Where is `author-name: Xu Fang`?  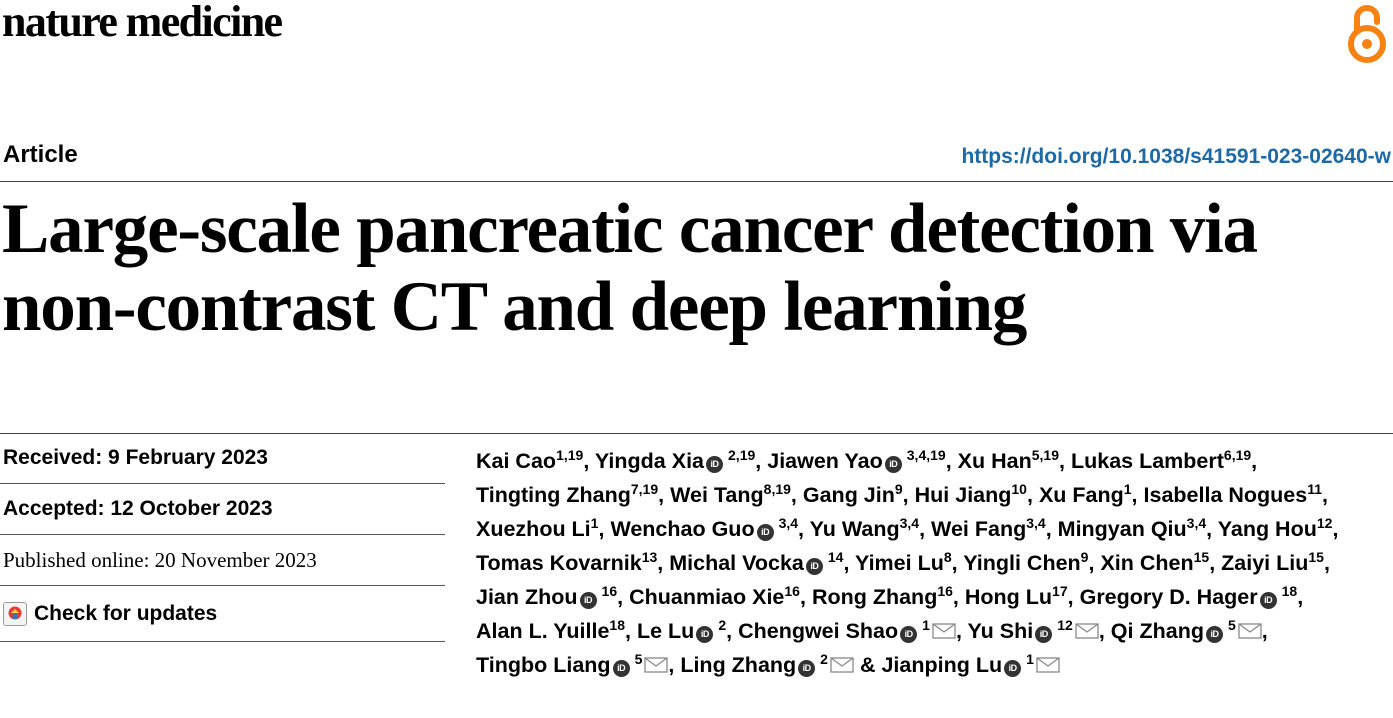
author-name: Xu Fang is located at coordinates (1081, 495).